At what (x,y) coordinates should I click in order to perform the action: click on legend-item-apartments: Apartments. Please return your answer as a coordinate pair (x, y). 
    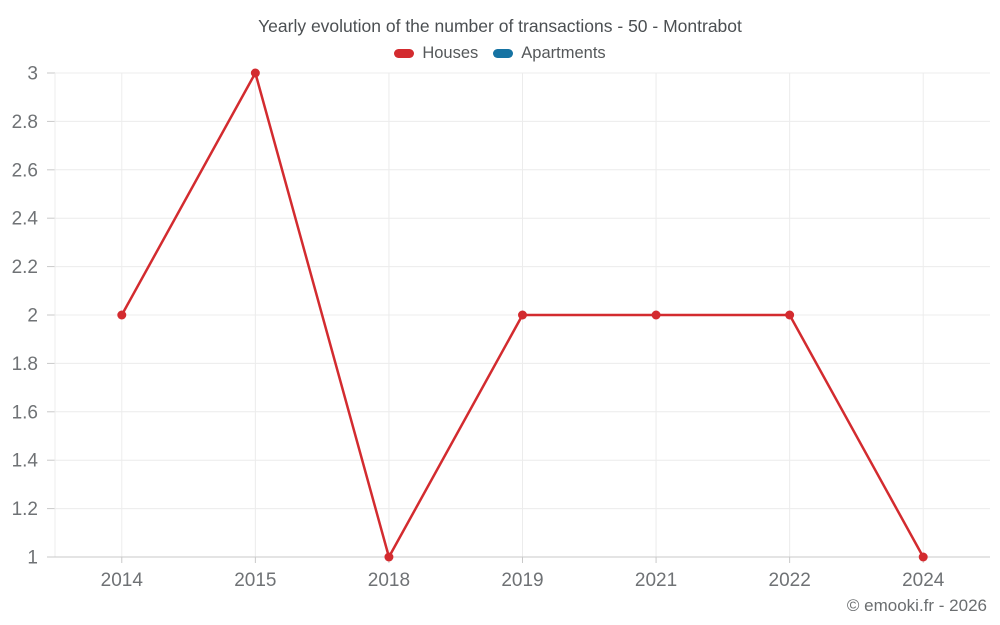
    Looking at the image, I should click on (549, 53).